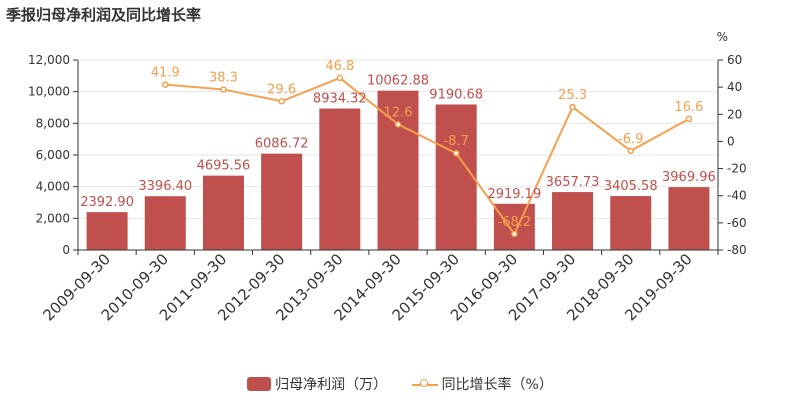  I want to click on growth-point-label: 38.3, so click(223, 77).